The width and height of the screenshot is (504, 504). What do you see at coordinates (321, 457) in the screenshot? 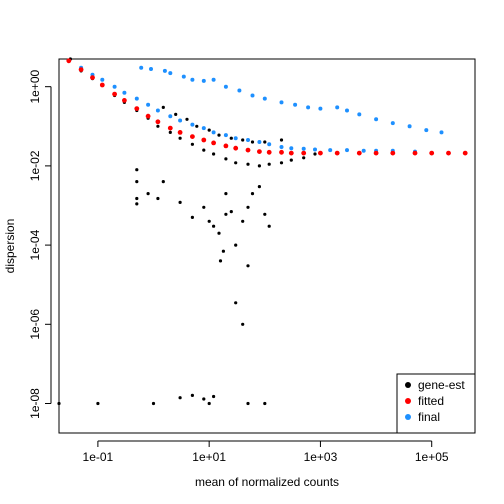
I see `x-tick-label: 1e+03` at bounding box center [321, 457].